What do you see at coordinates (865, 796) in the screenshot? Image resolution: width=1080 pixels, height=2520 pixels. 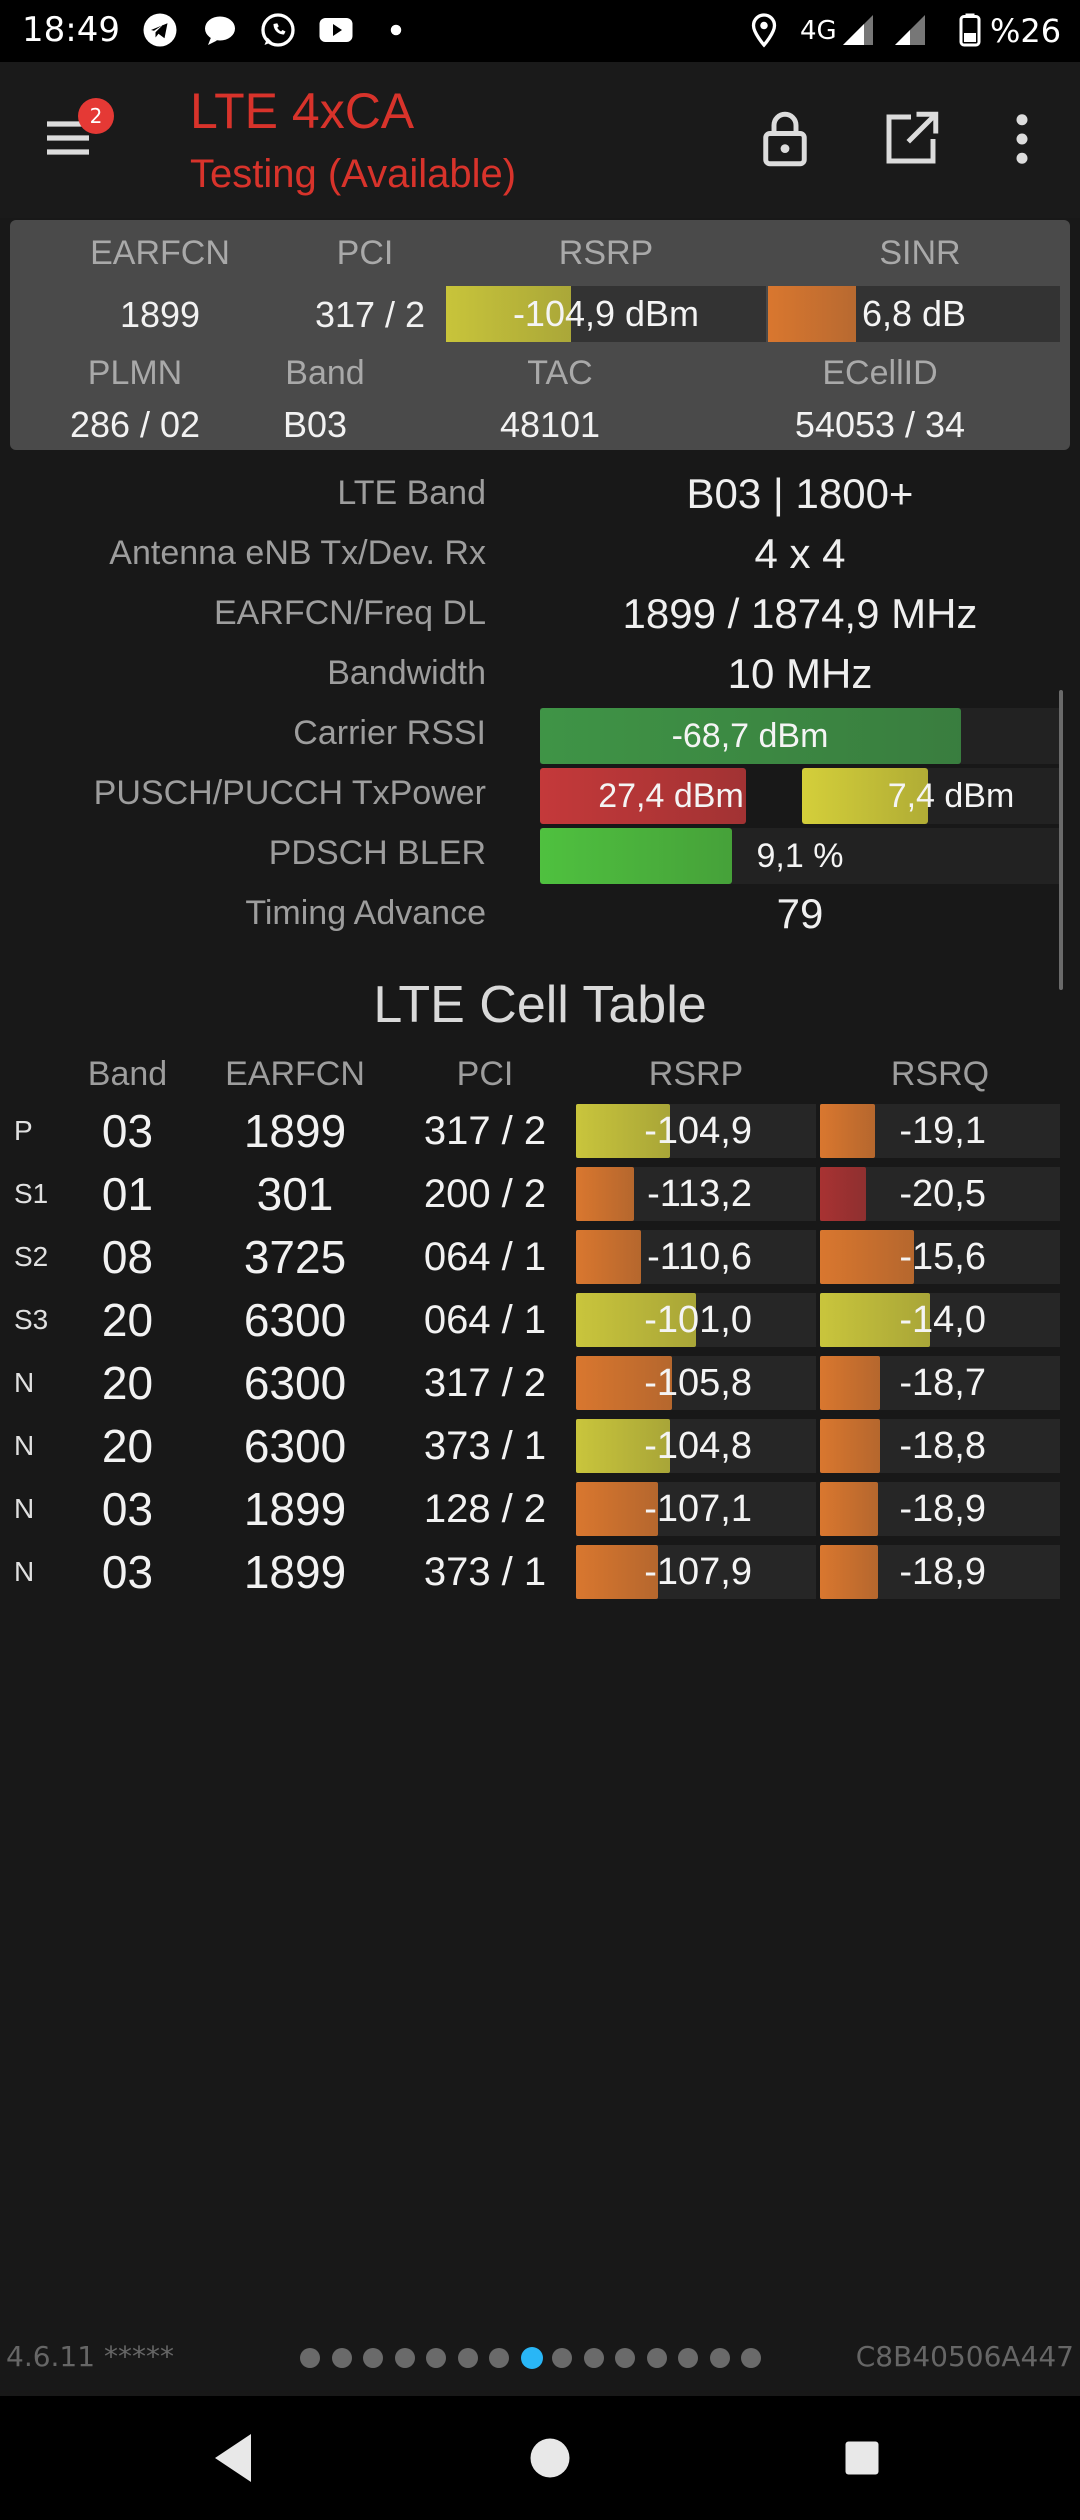 I see `pucch-fill` at bounding box center [865, 796].